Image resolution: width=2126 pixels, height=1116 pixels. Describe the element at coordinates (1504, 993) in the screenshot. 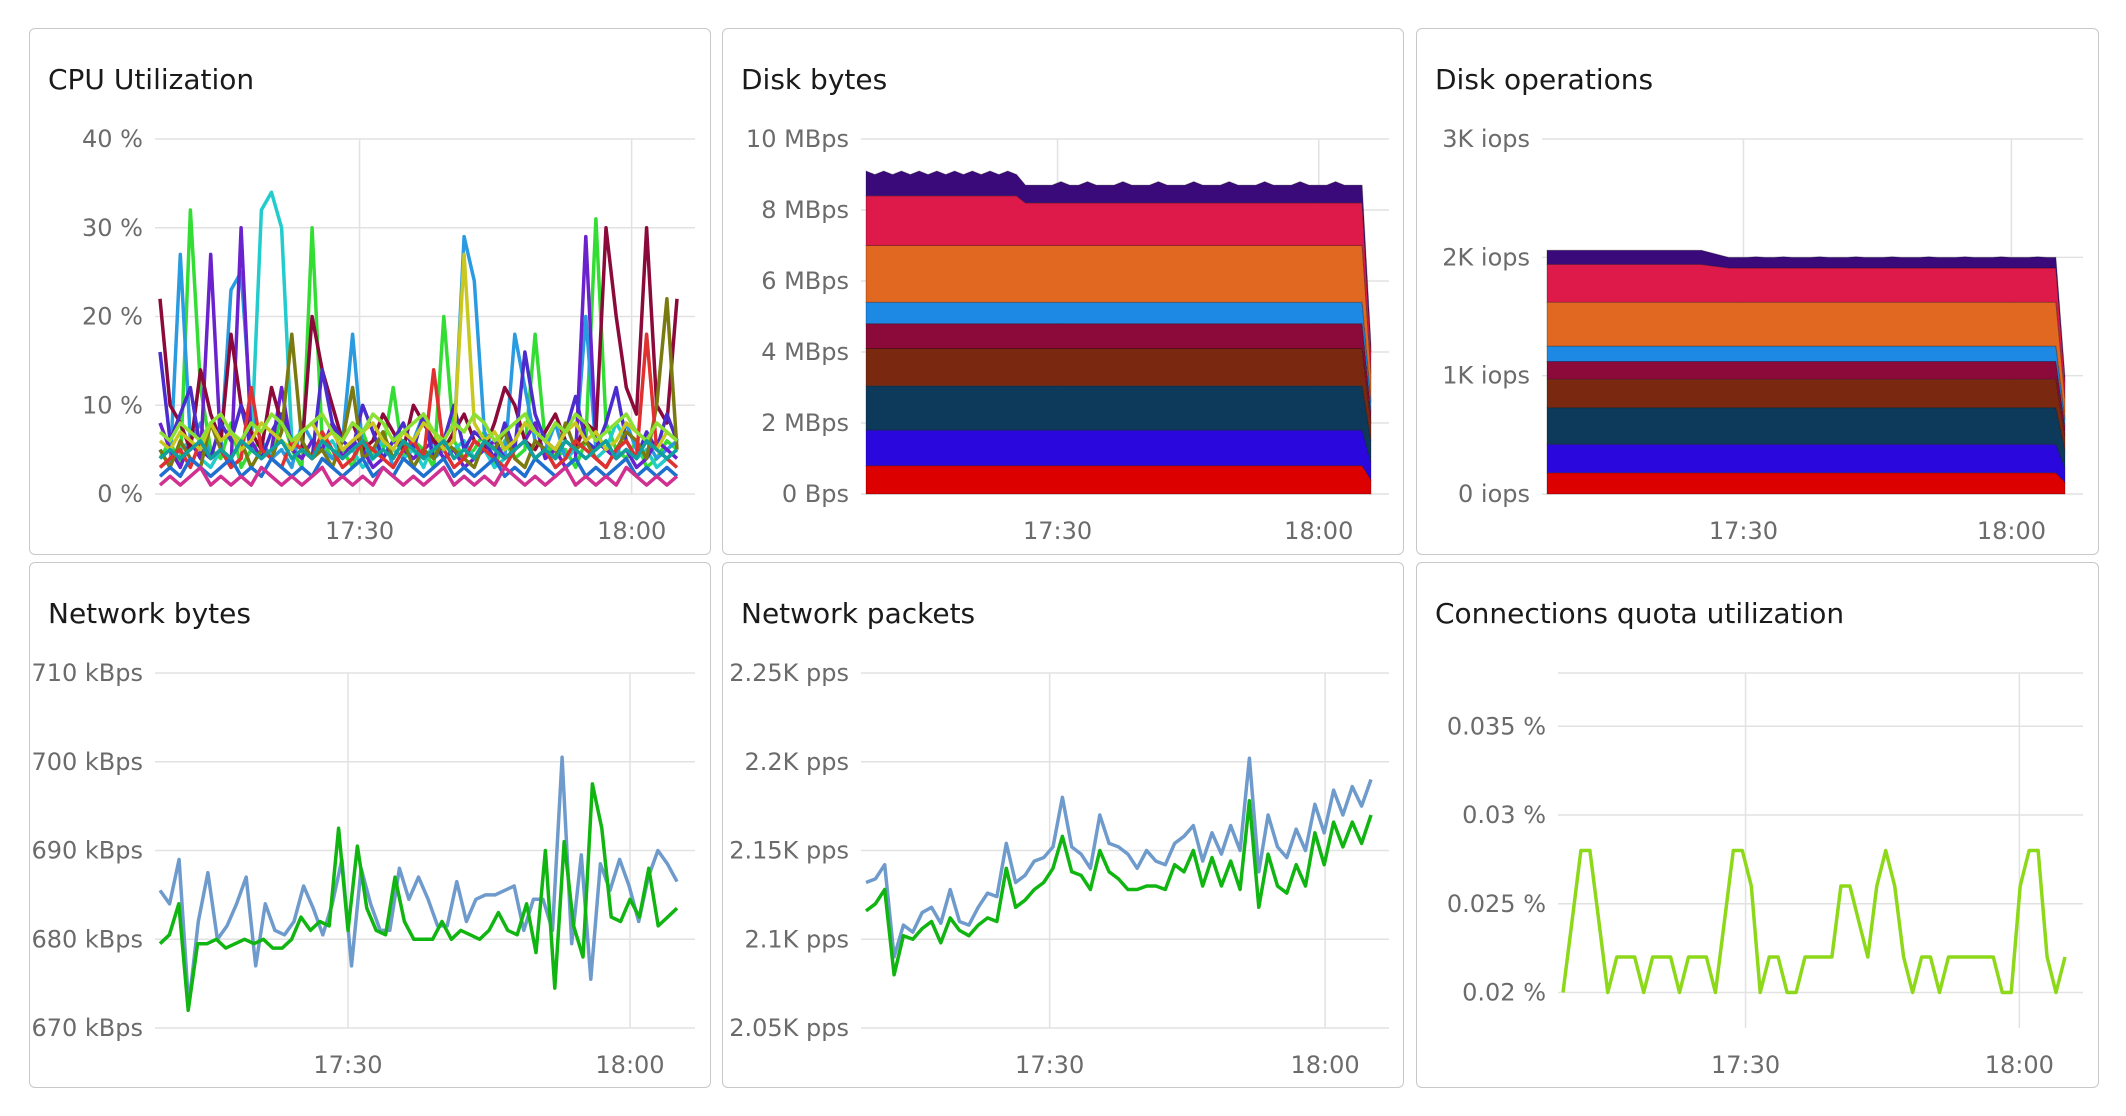

I see `y-tick-label: 0.02 %` at that location.